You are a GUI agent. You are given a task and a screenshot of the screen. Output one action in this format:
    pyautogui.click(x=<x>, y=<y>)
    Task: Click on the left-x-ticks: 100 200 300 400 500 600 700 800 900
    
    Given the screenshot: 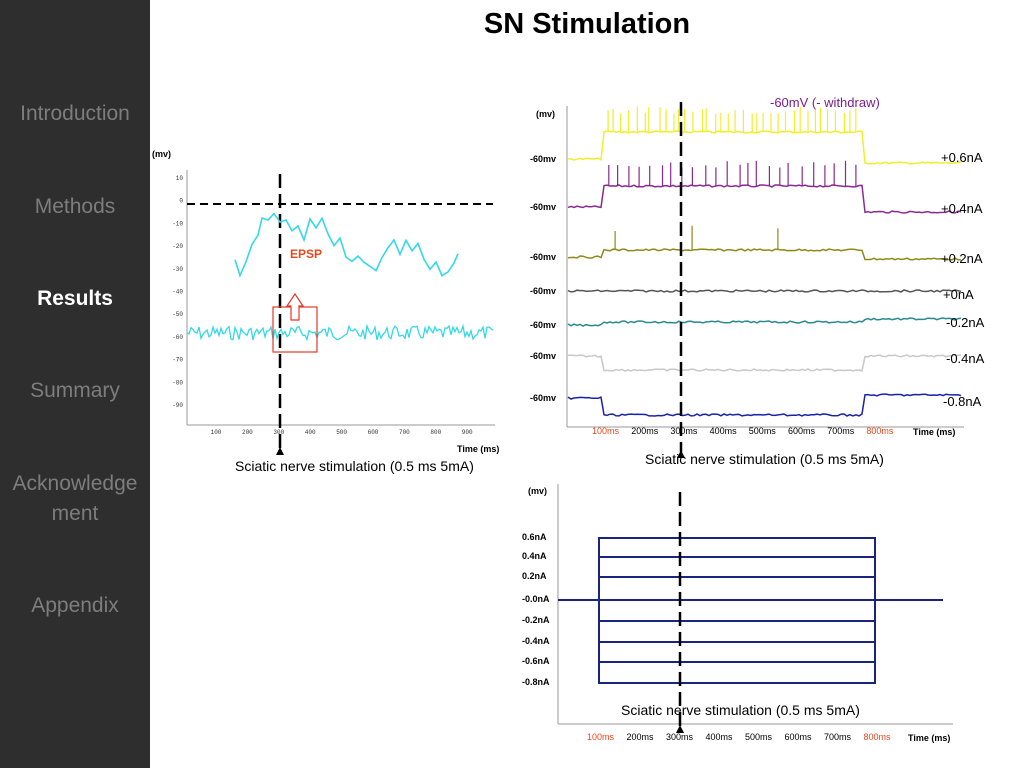 What is the action you would take?
    pyautogui.click(x=342, y=432)
    